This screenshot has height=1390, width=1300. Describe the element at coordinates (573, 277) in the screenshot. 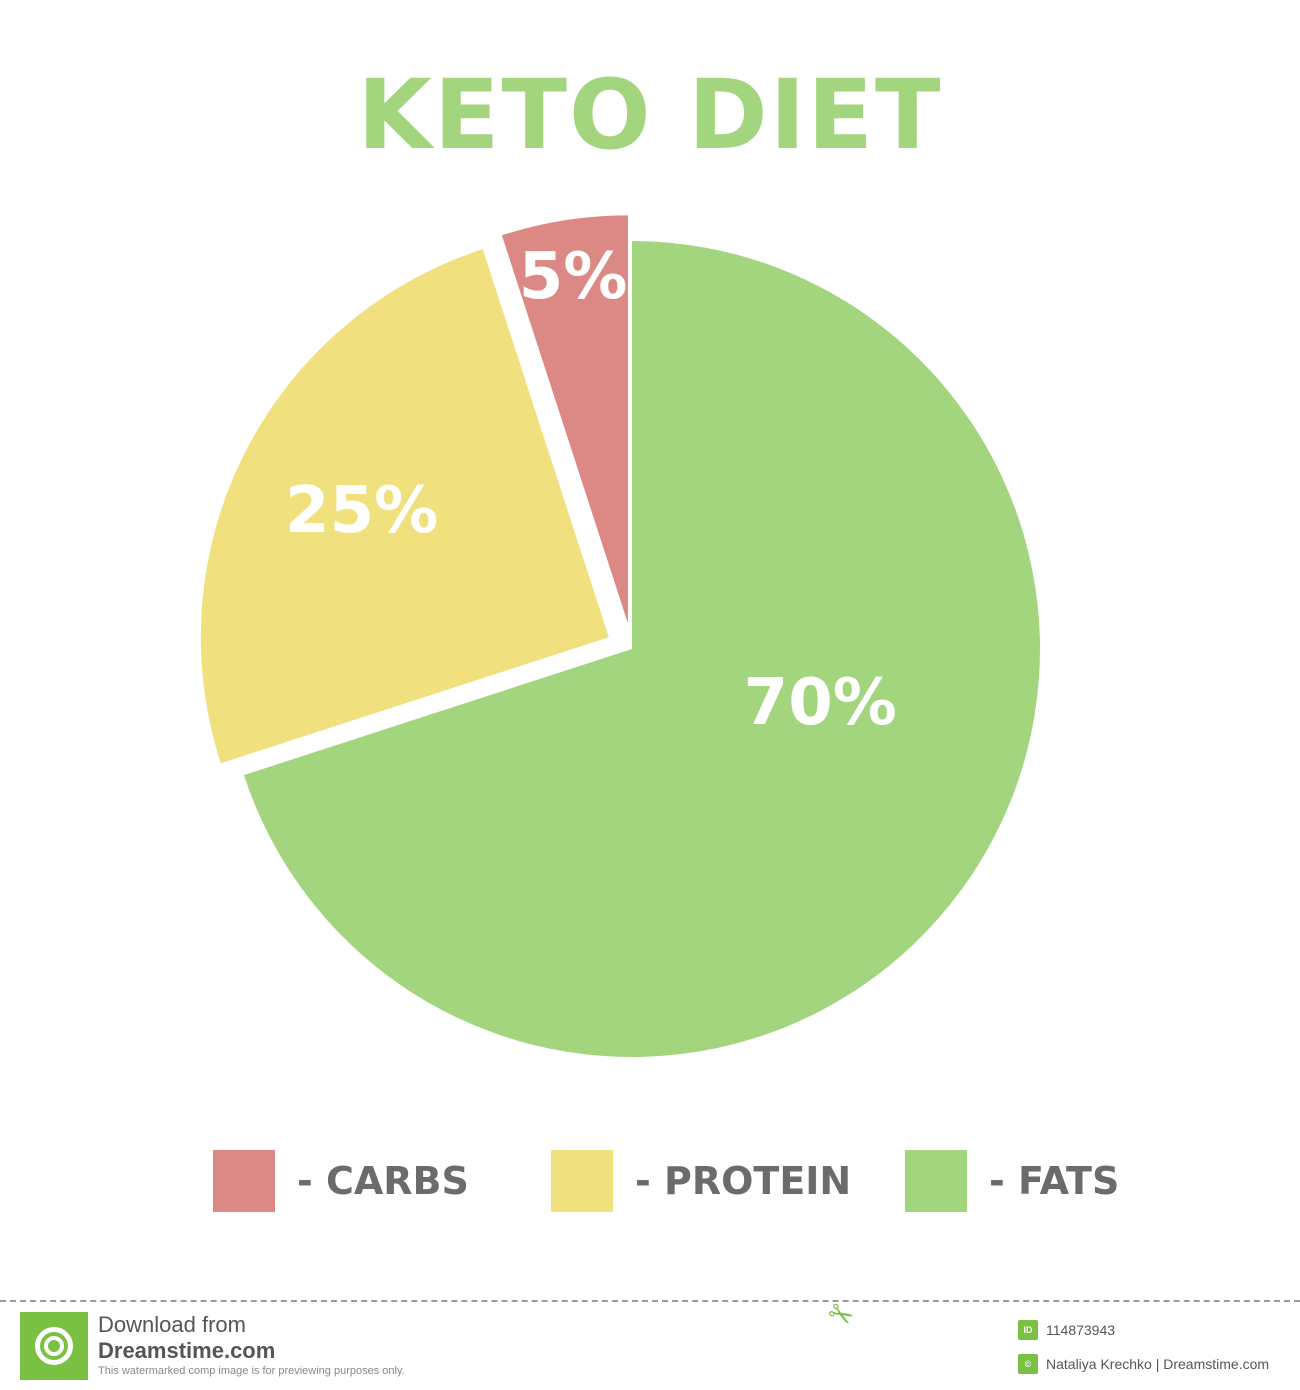

I see `slice-label-carbs: 5%` at that location.